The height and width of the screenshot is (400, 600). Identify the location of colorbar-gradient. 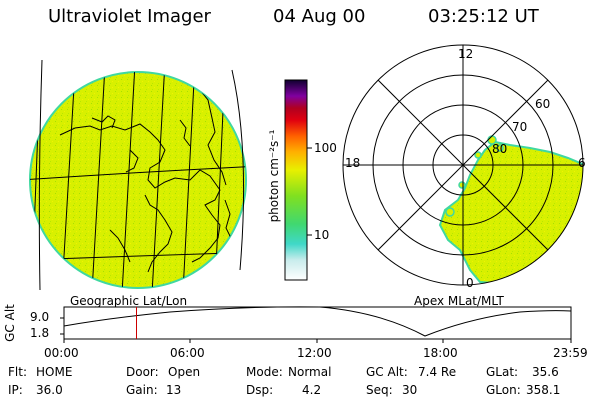
(296, 180).